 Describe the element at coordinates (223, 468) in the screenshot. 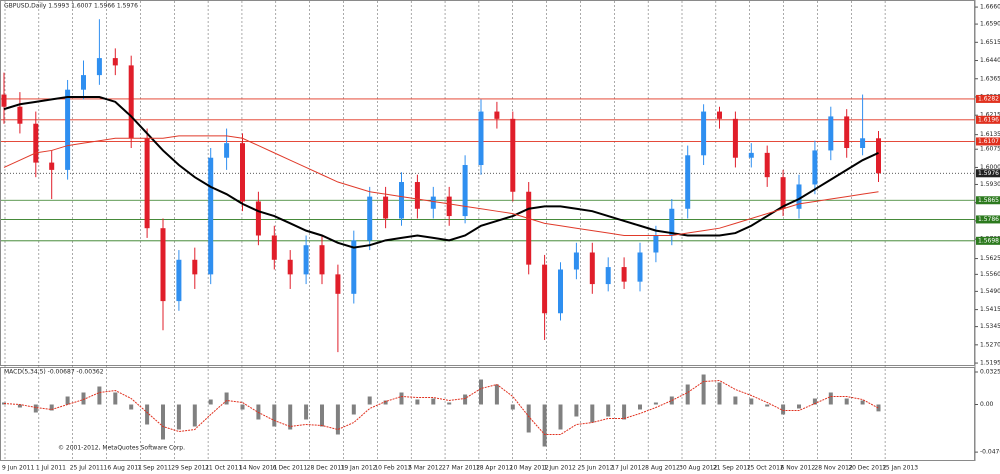

I see `x-tick-label: 21 Oct 2011` at that location.